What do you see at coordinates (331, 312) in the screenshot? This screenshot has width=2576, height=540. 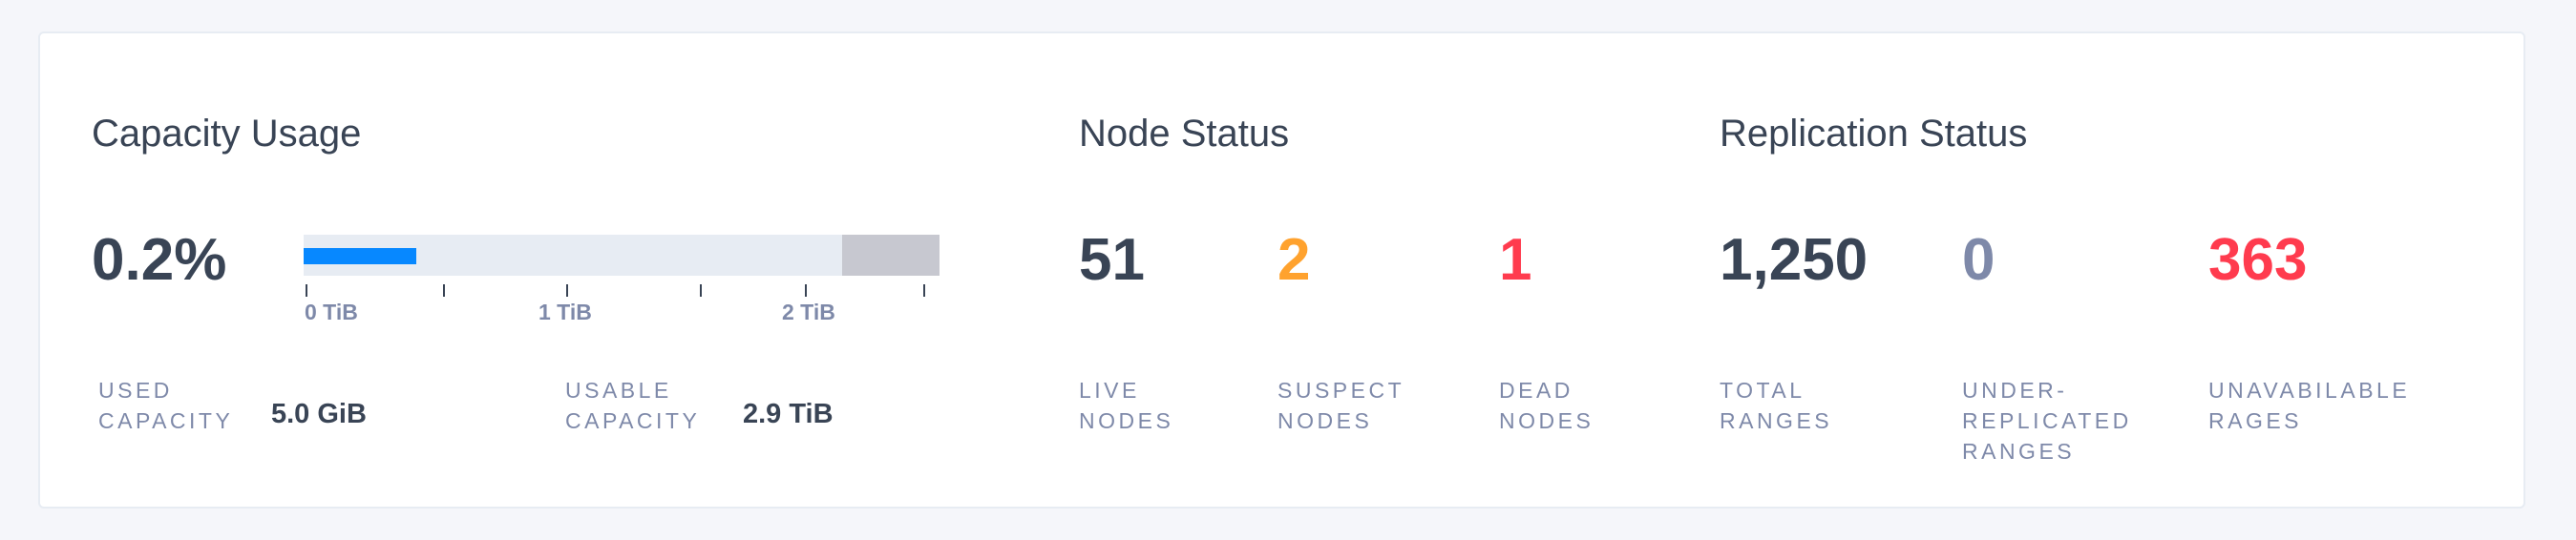 I see `axis-tick-label: 0 TiB` at bounding box center [331, 312].